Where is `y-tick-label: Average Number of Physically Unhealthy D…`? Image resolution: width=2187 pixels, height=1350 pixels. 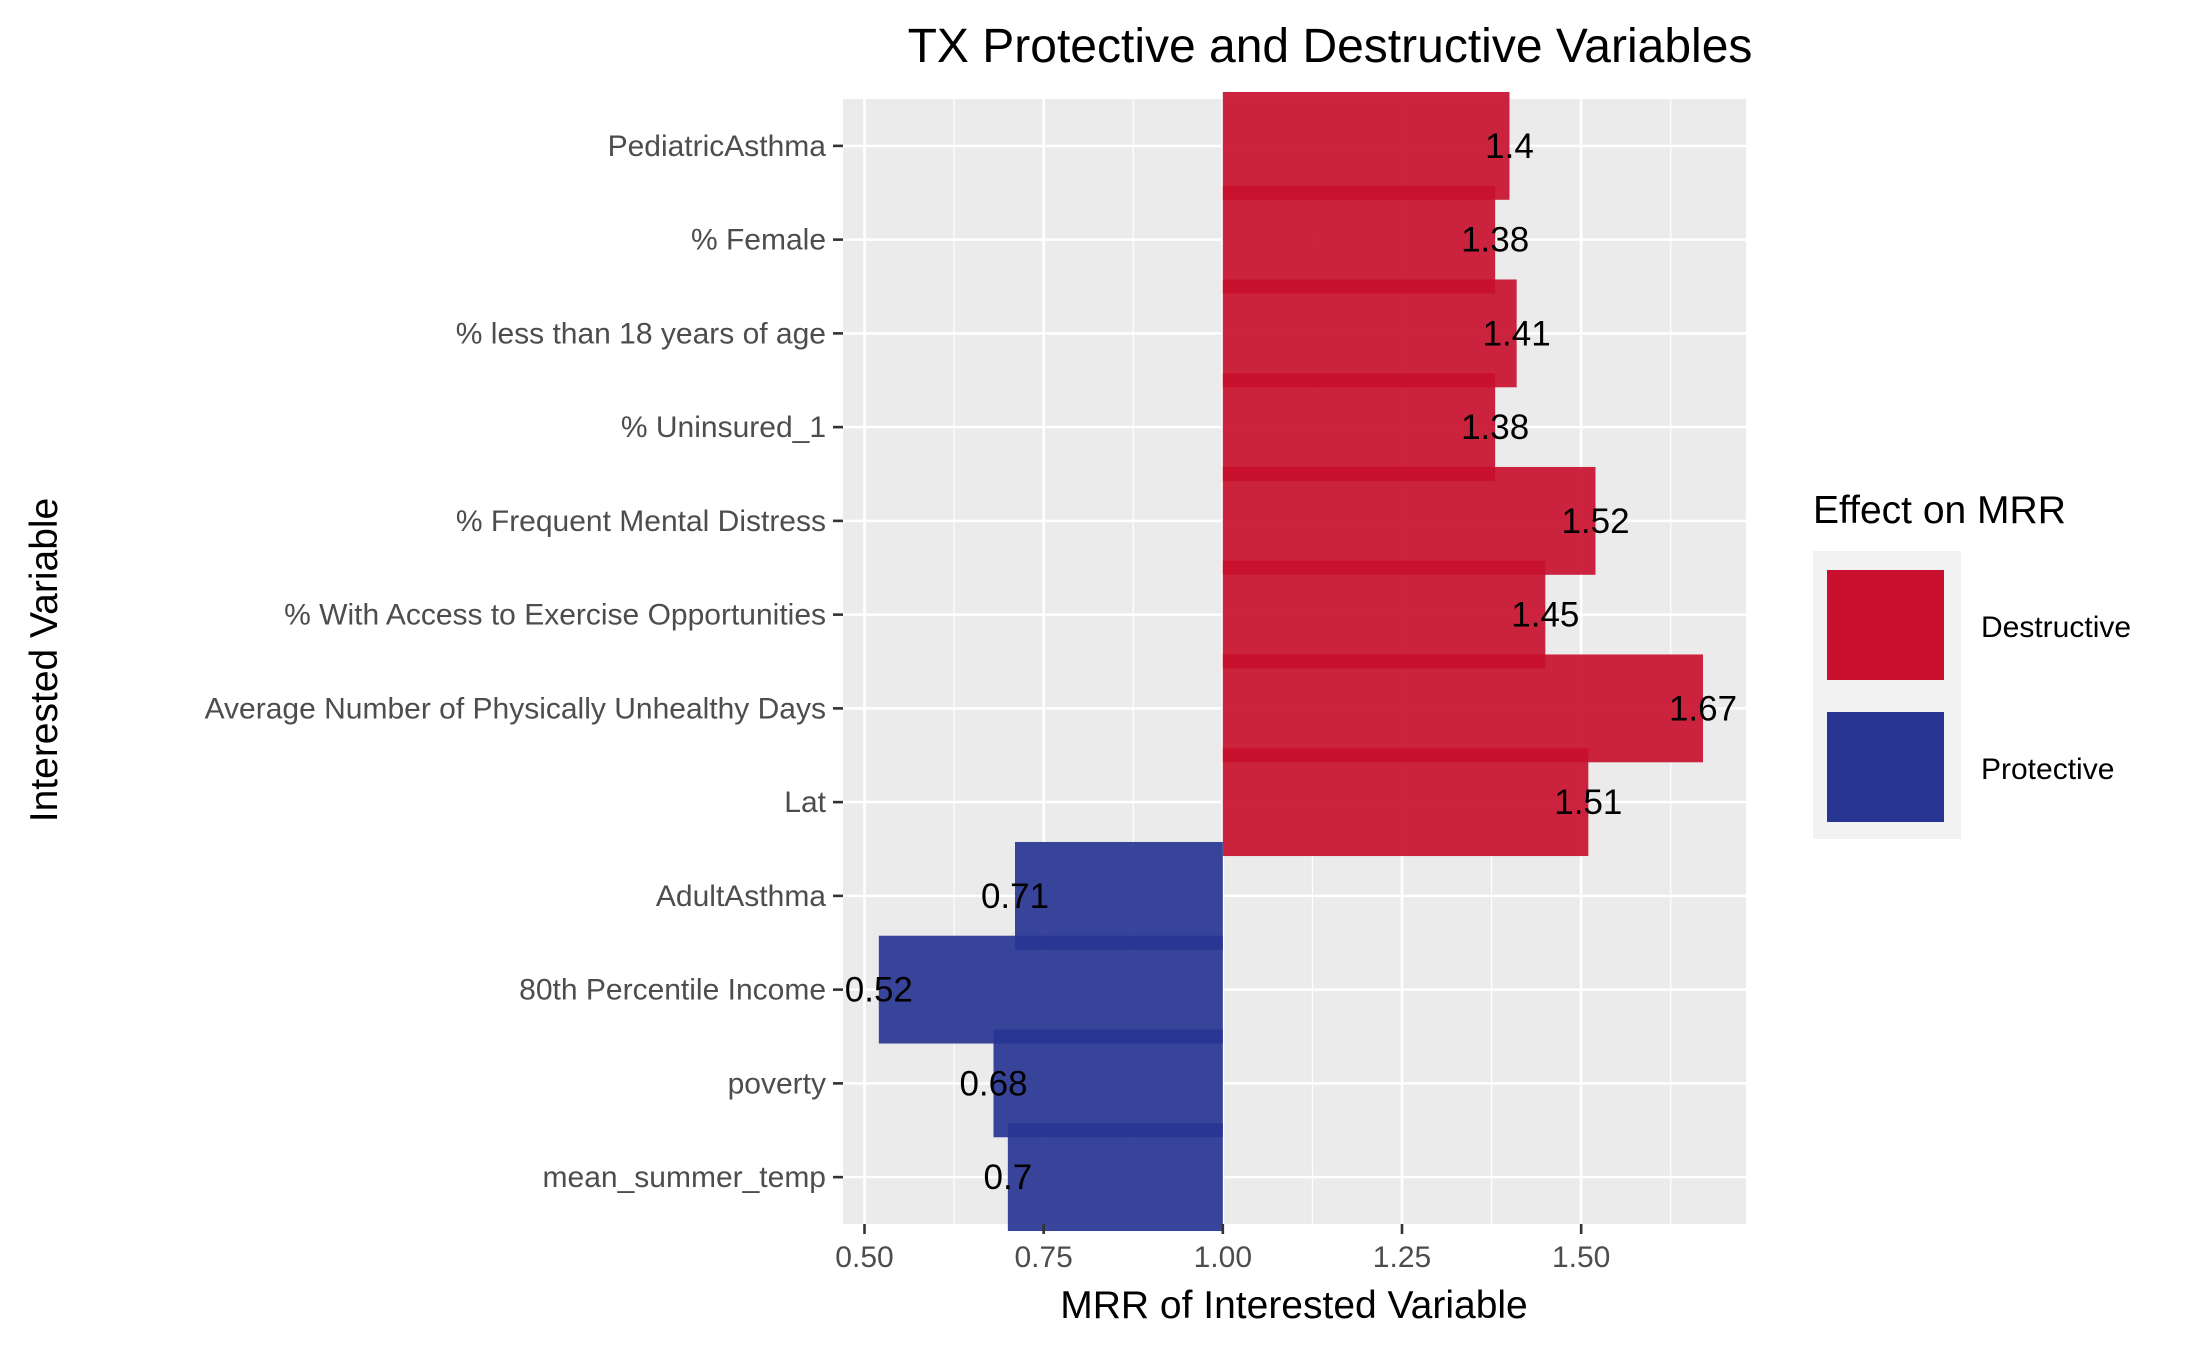 y-tick-label: Average Number of Physically Unhealthy D… is located at coordinates (515, 708).